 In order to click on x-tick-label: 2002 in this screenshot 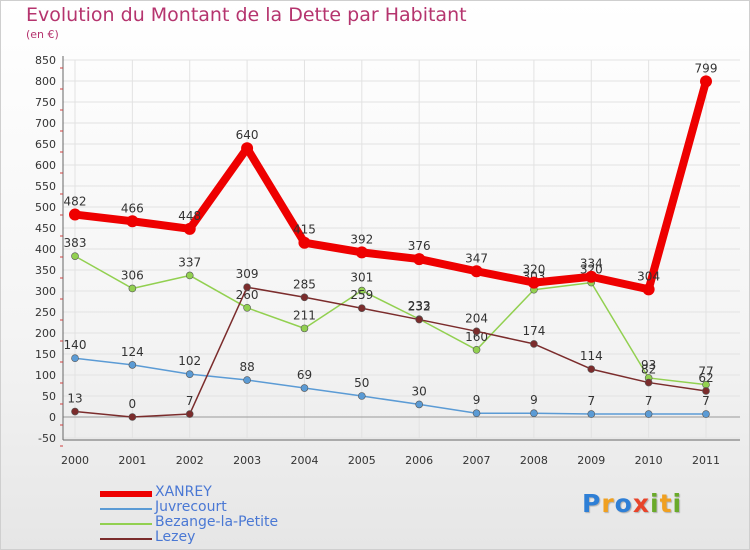, I will do `click(190, 460)`.